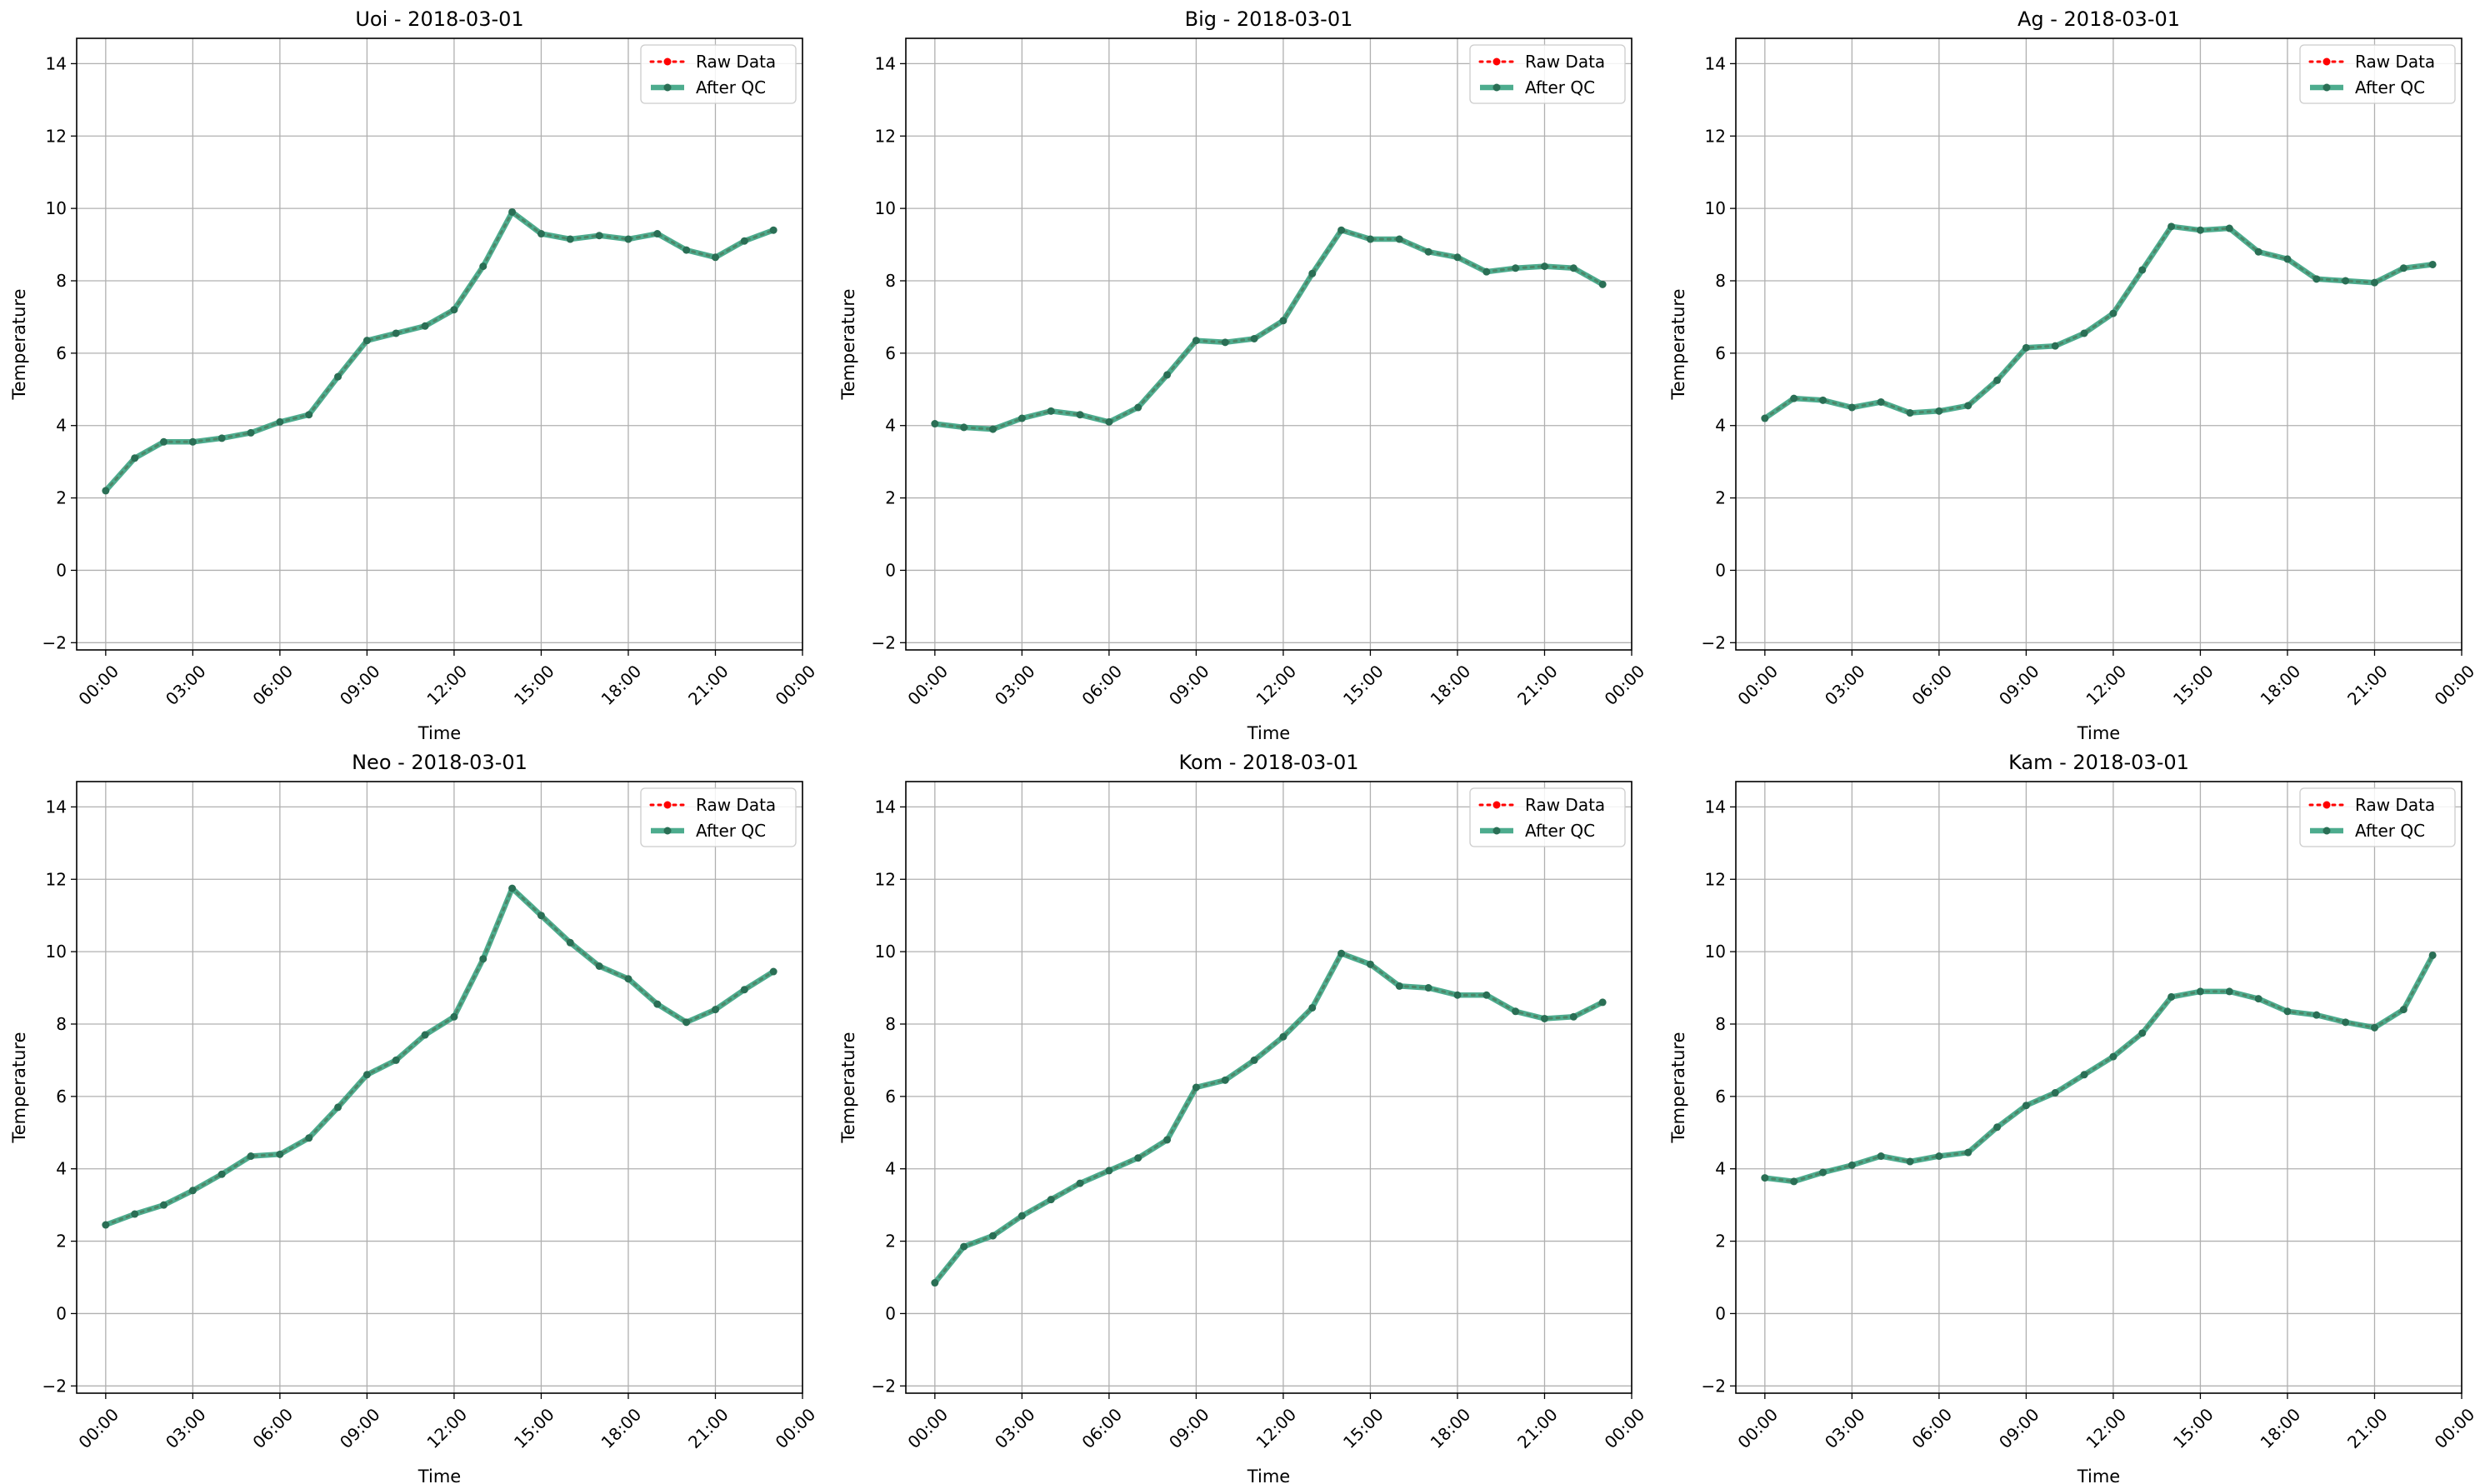  Describe the element at coordinates (19, 344) in the screenshot. I see `y-axis-label: Temperature` at that location.